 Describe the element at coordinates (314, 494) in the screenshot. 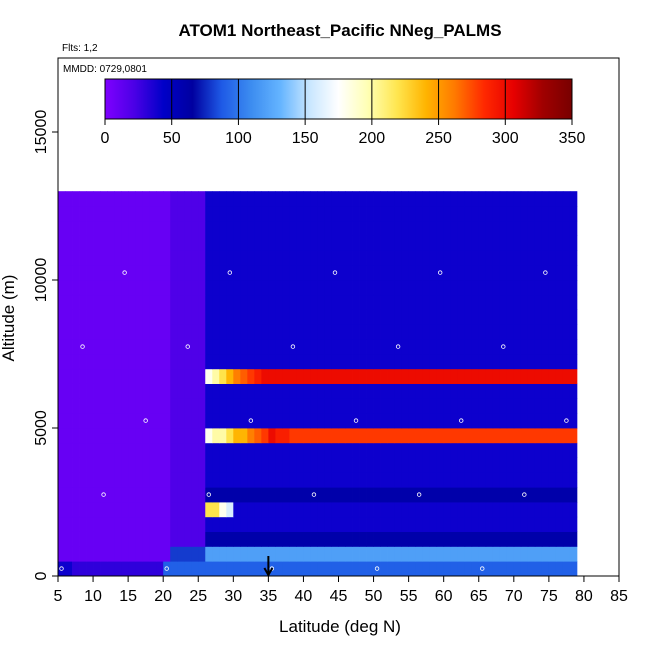

I see `track-marker` at that location.